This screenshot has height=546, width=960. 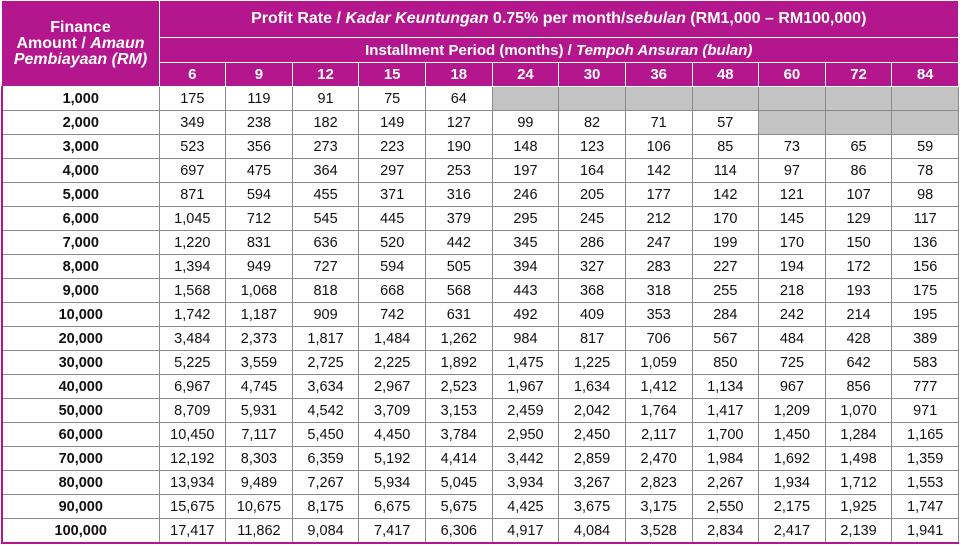 What do you see at coordinates (725, 146) in the screenshot?
I see `installment-cell: 85` at bounding box center [725, 146].